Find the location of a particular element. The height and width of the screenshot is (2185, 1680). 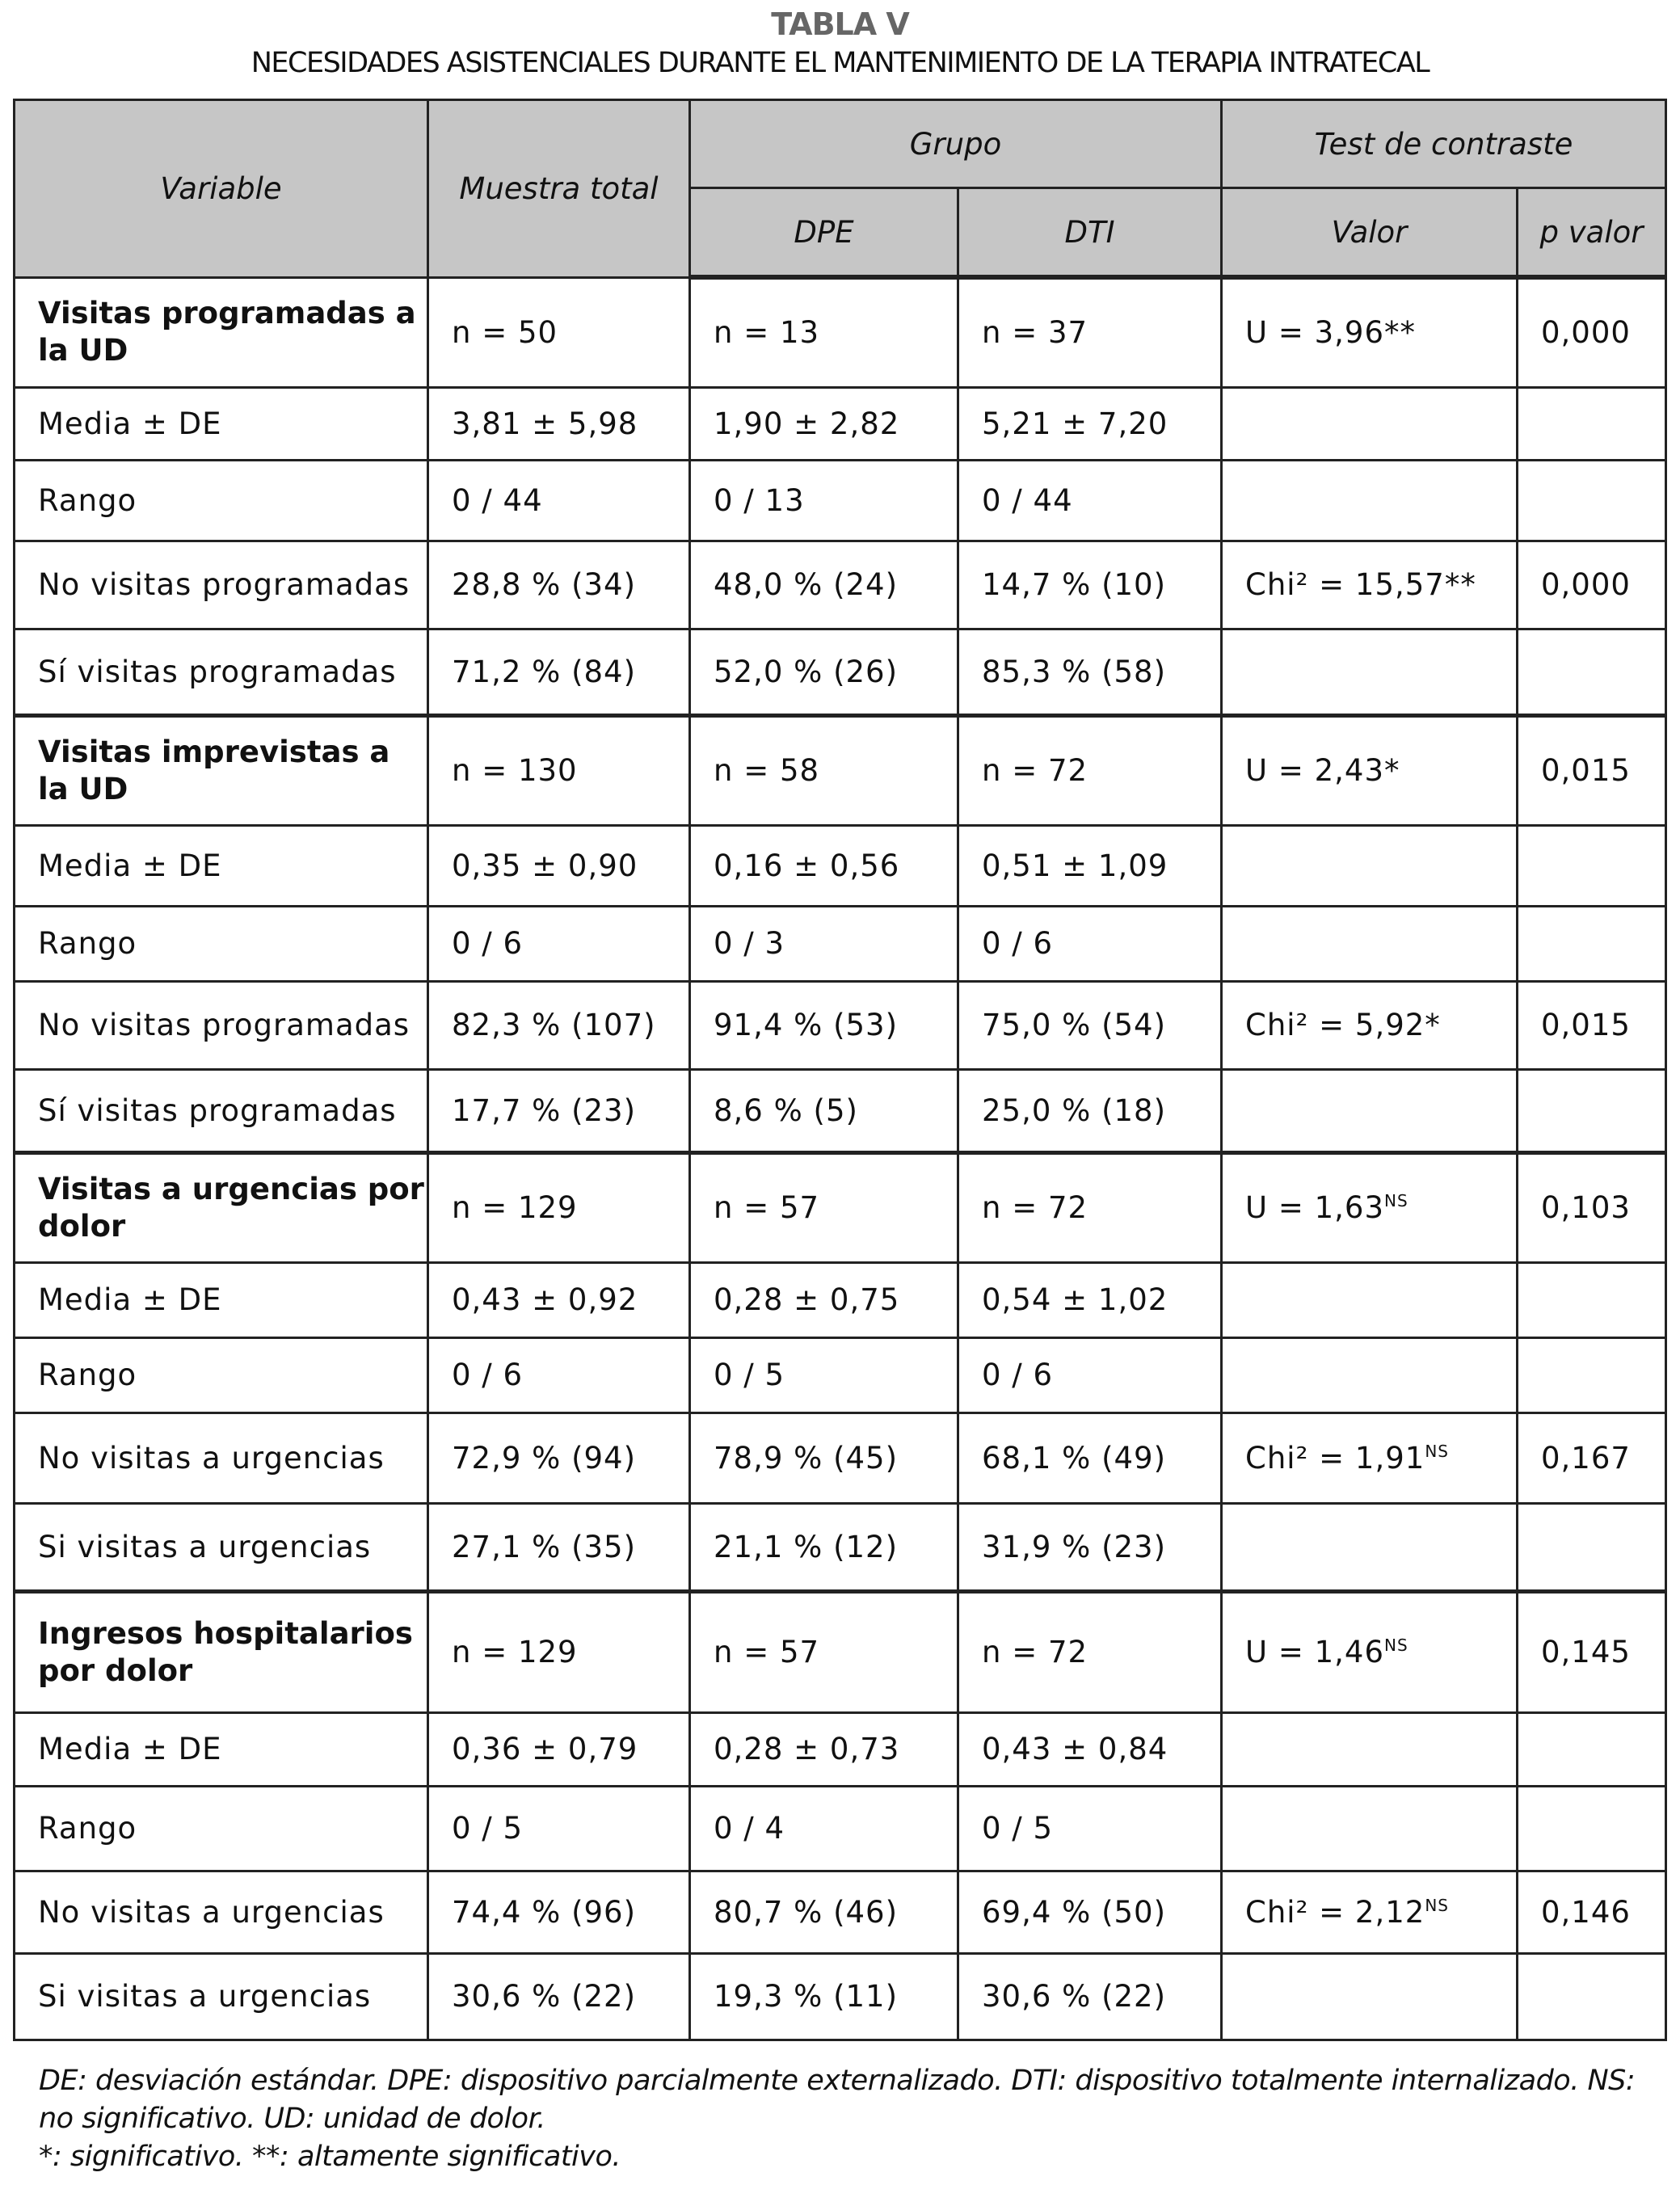

p-text: 0,103 is located at coordinates (1586, 1208).